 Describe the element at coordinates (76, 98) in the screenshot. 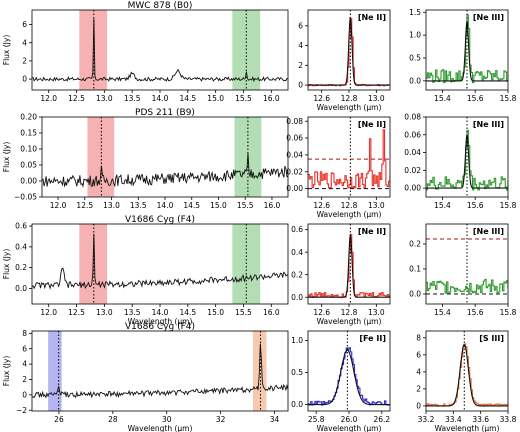

I see `x-tick-label: 12.5` at that location.